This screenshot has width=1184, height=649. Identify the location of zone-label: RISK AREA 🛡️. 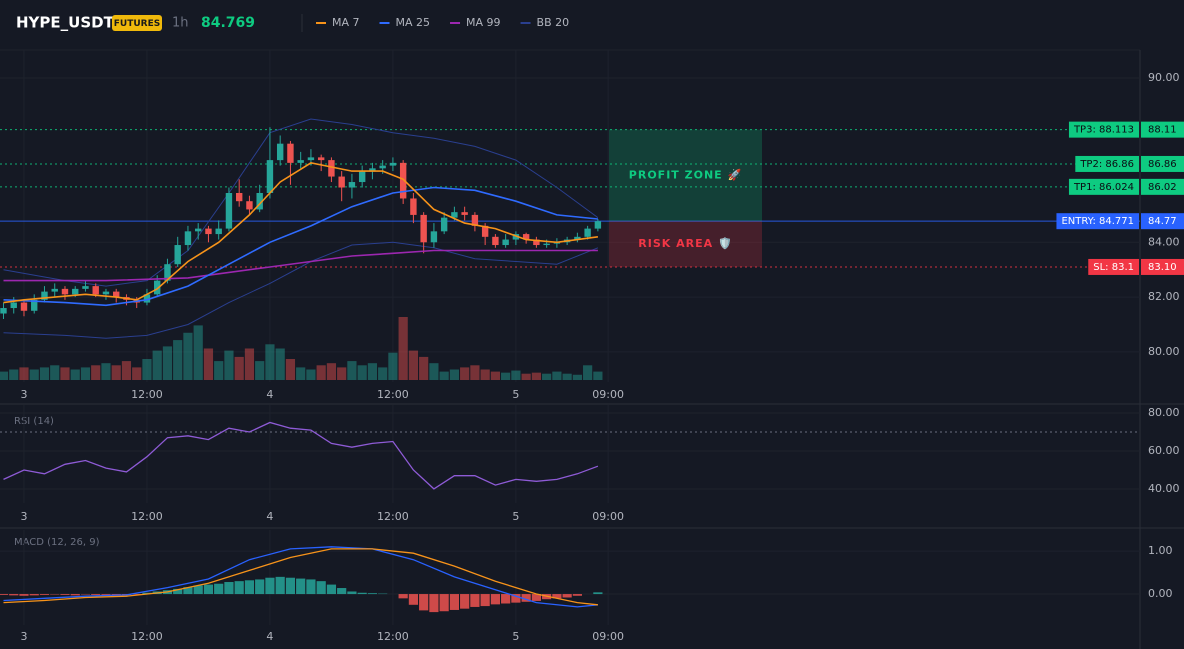
(685, 243).